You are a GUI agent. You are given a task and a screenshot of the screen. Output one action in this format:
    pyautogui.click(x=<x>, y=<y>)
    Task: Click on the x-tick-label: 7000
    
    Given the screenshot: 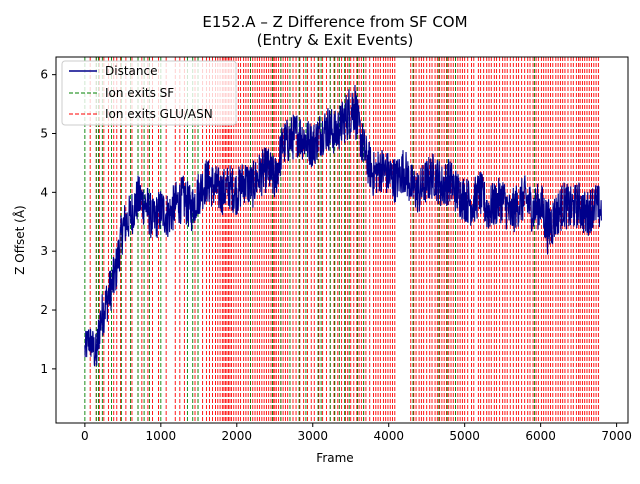 What is the action you would take?
    pyautogui.click(x=616, y=436)
    